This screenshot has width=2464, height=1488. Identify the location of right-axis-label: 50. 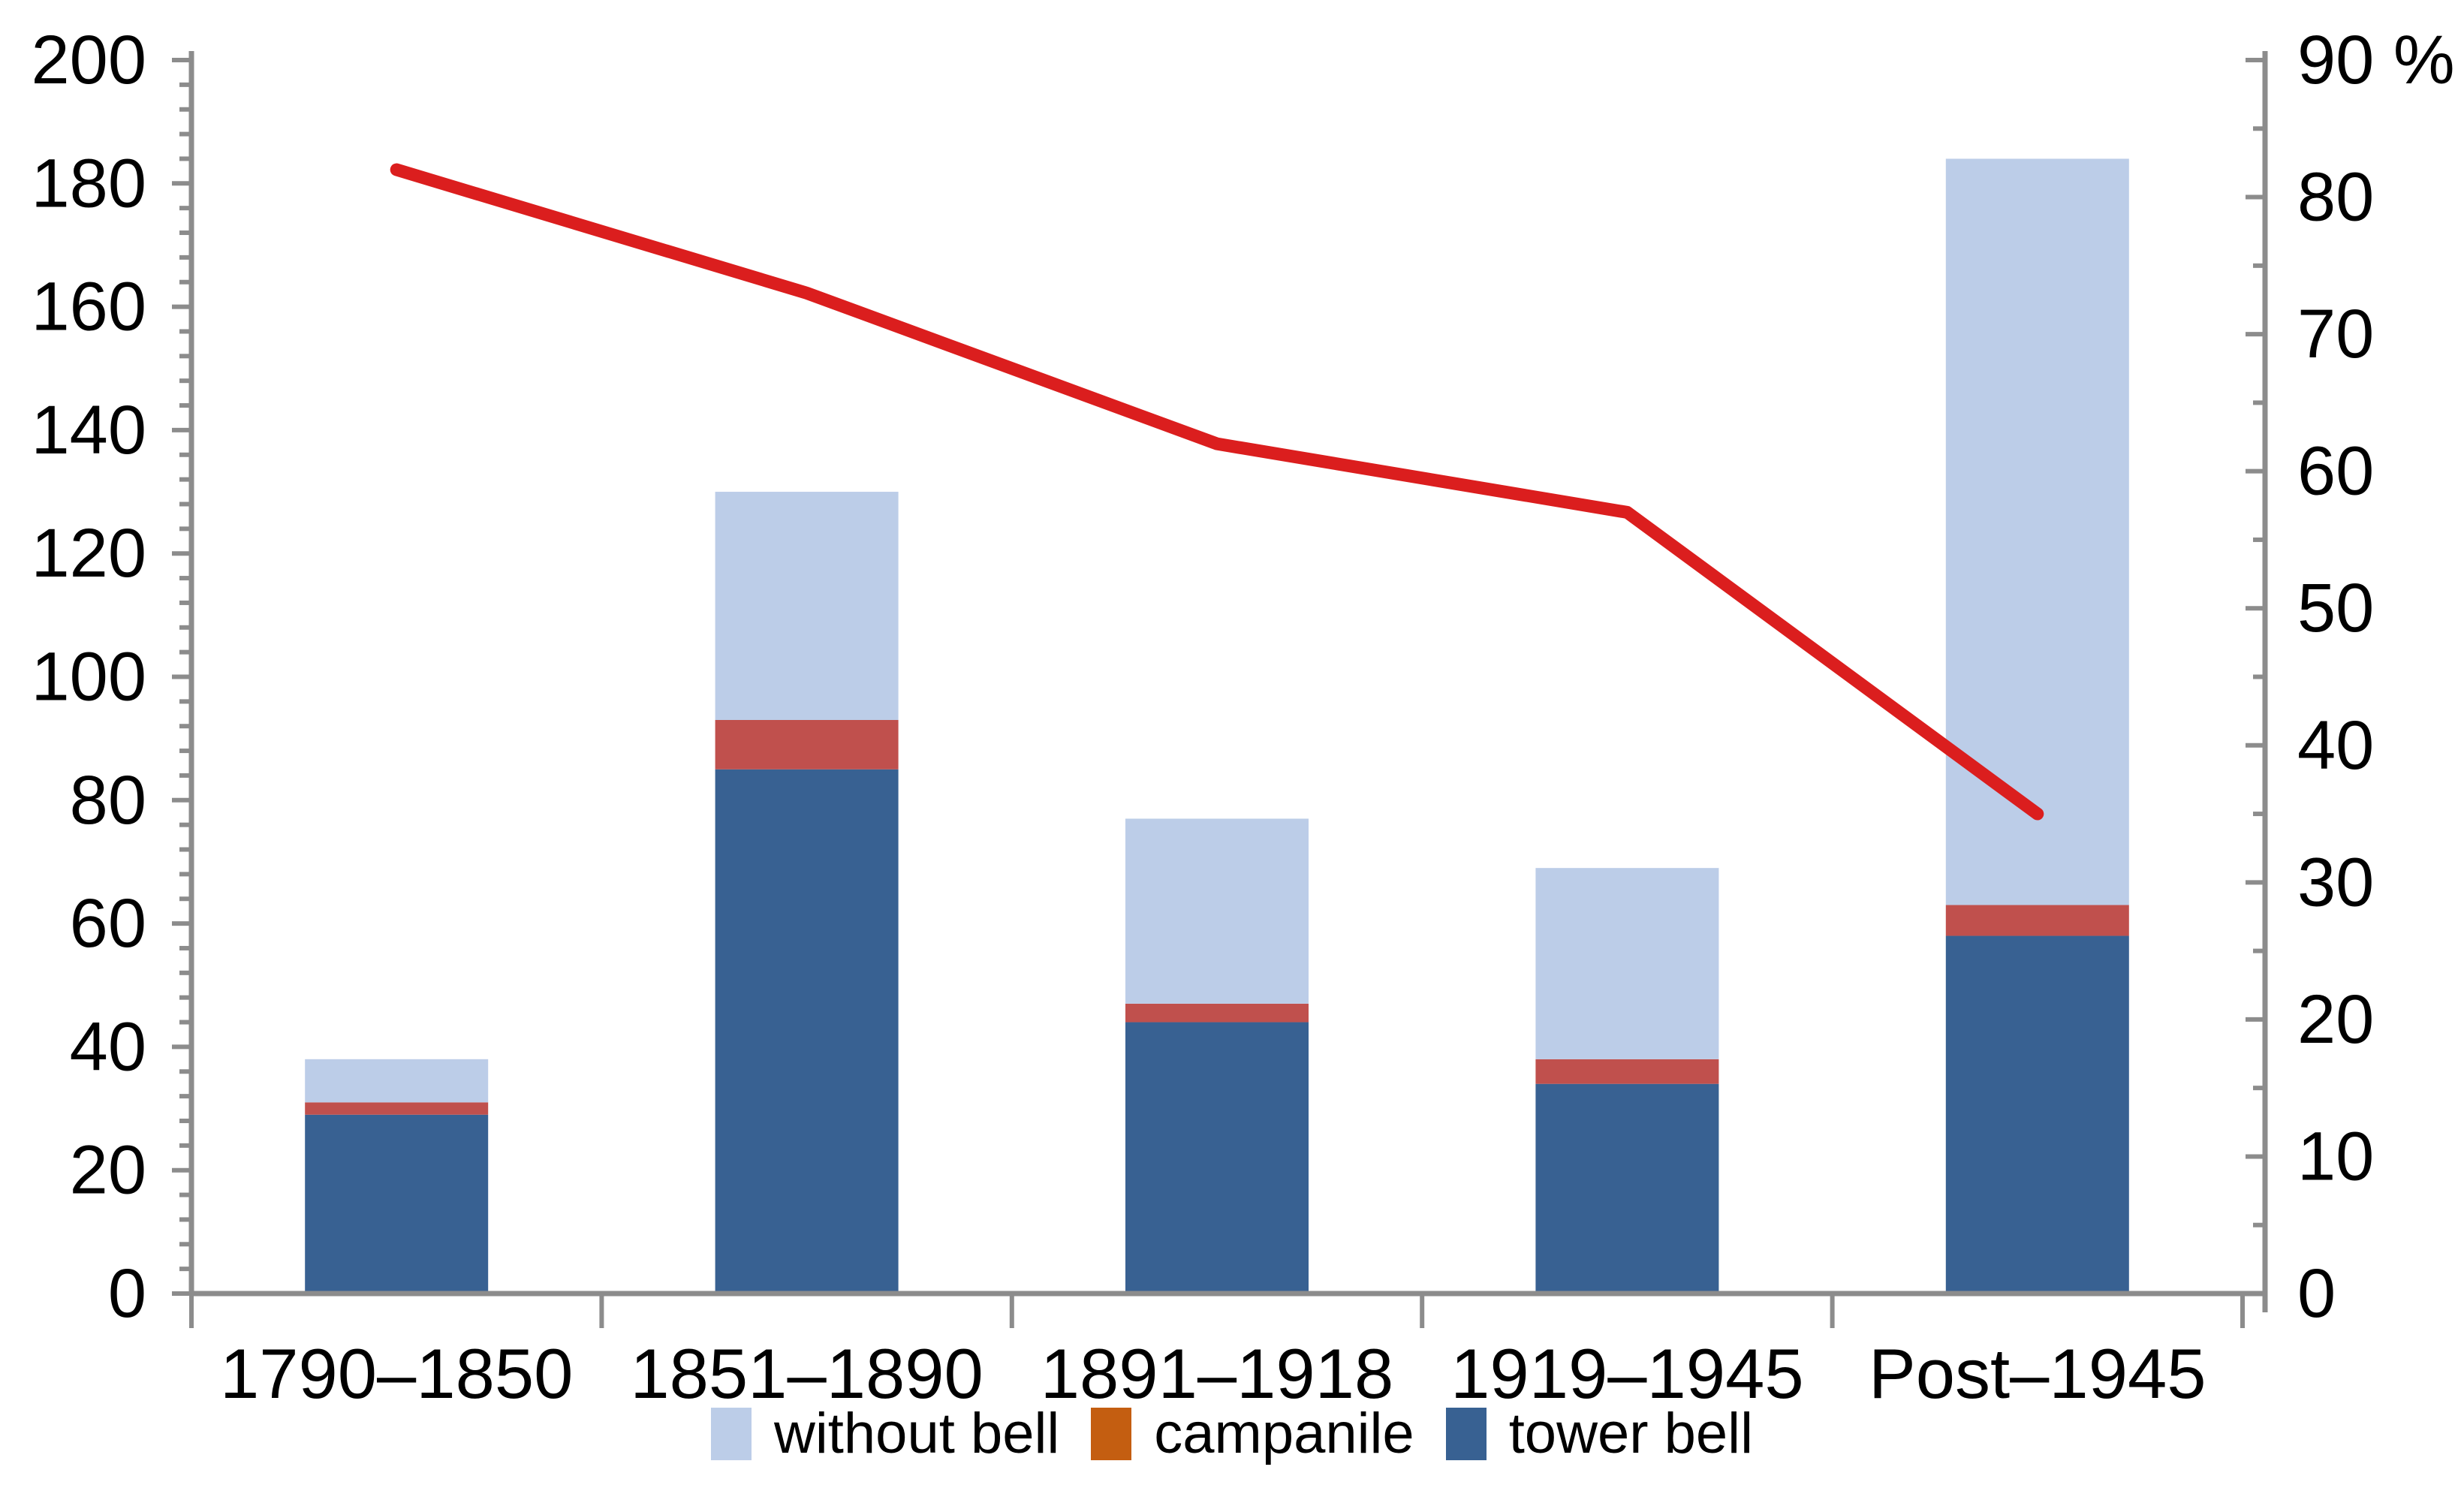
(2335, 608).